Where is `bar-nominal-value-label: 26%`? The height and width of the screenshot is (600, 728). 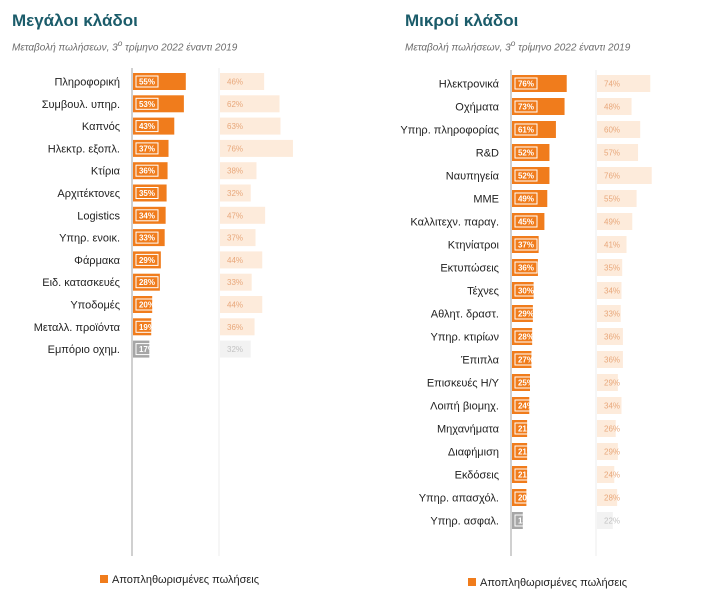 bar-nominal-value-label: 26% is located at coordinates (612, 429).